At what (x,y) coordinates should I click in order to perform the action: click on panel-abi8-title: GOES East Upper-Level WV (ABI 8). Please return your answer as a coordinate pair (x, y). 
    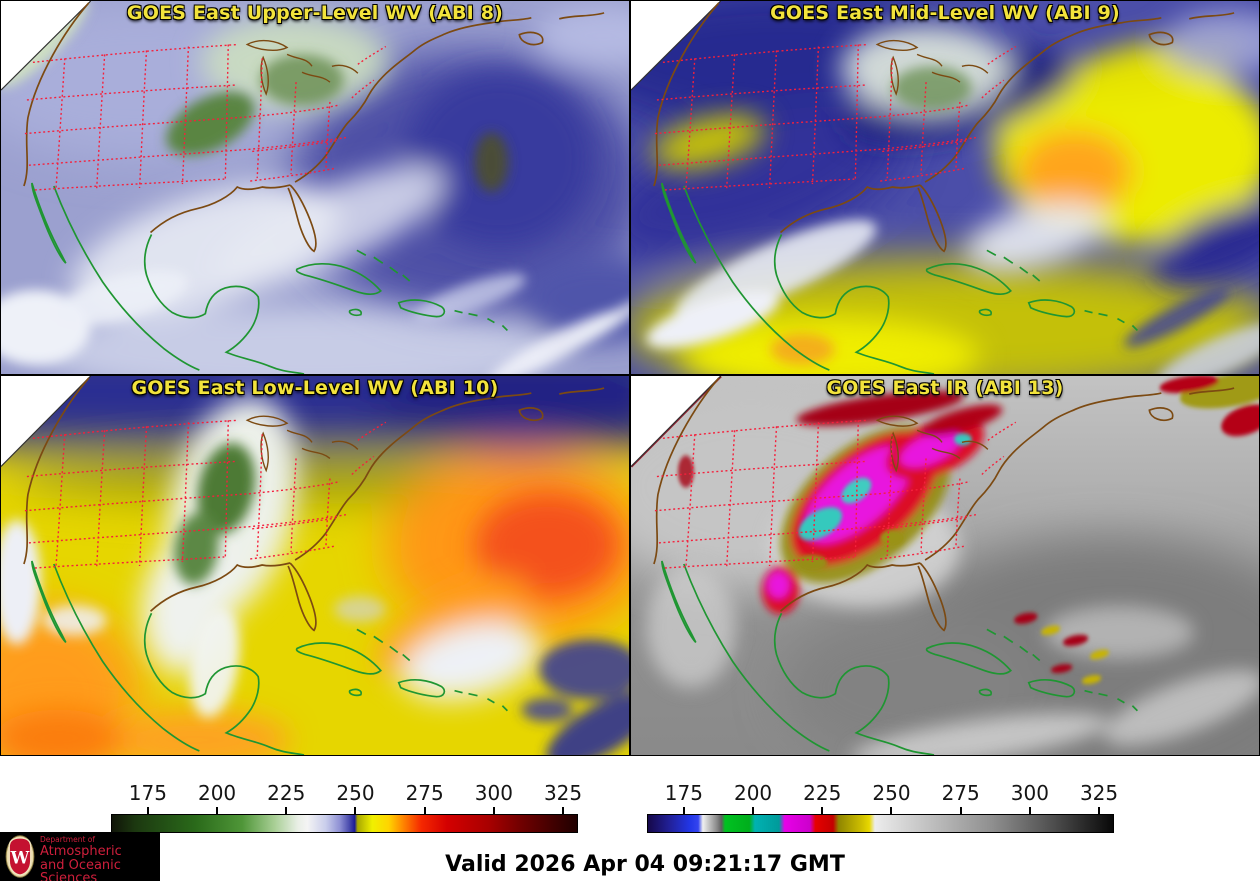
    Looking at the image, I should click on (315, 13).